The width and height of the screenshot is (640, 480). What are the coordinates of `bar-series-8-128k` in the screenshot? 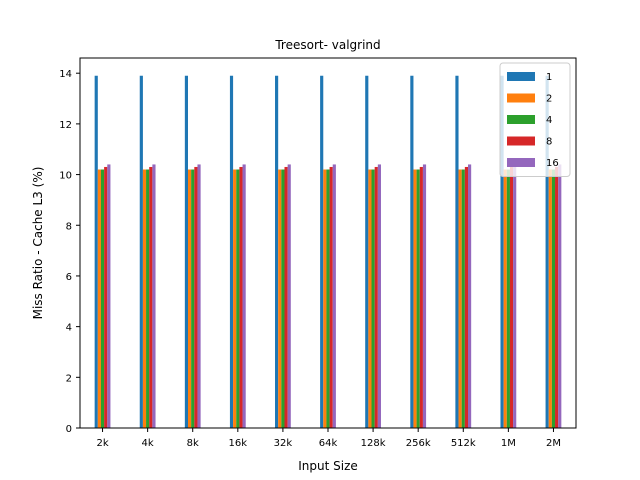 It's located at (376, 297).